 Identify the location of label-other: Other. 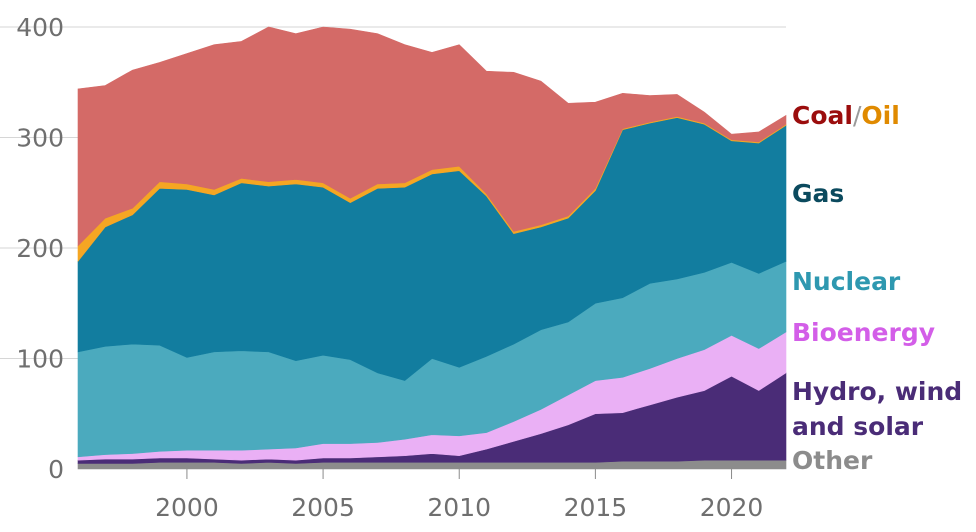
(832, 460).